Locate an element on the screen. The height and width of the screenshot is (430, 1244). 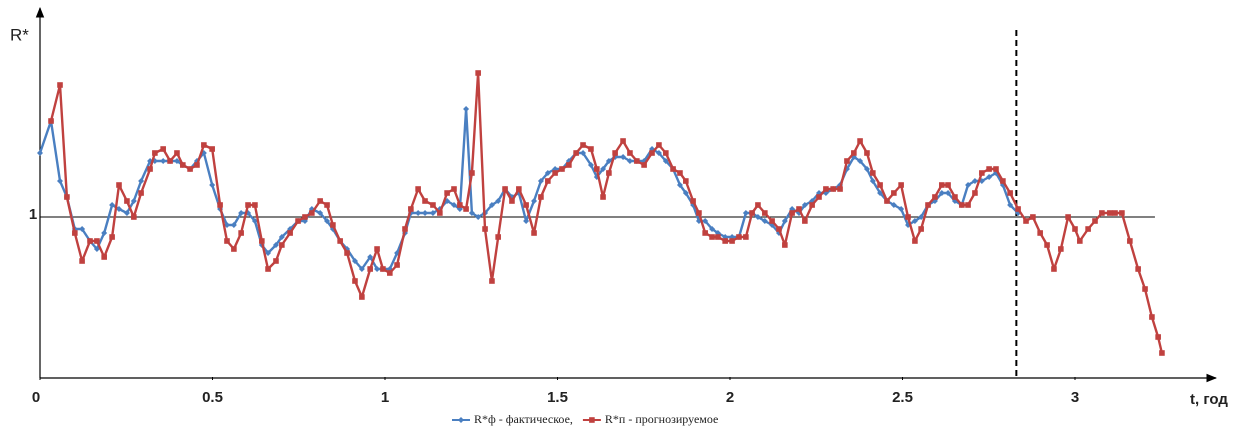
x-tick-label: 2 is located at coordinates (730, 397).